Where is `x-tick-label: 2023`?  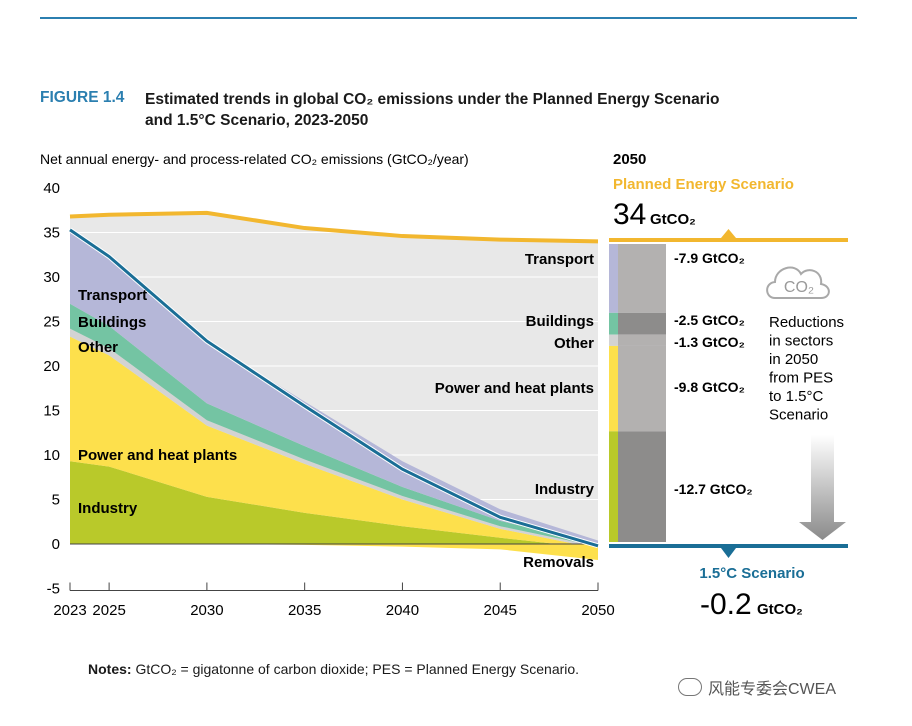 x-tick-label: 2023 is located at coordinates (69, 610).